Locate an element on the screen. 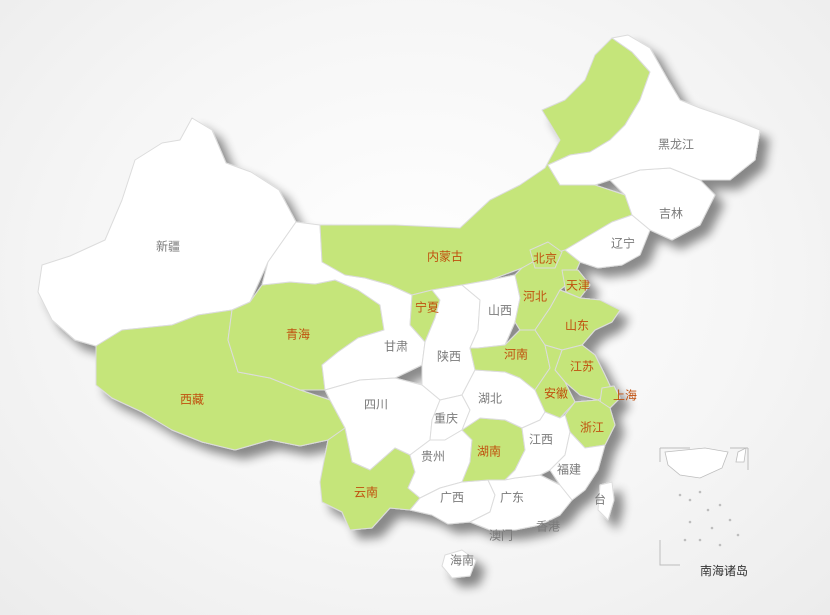  province-tianjin is located at coordinates (576, 284).